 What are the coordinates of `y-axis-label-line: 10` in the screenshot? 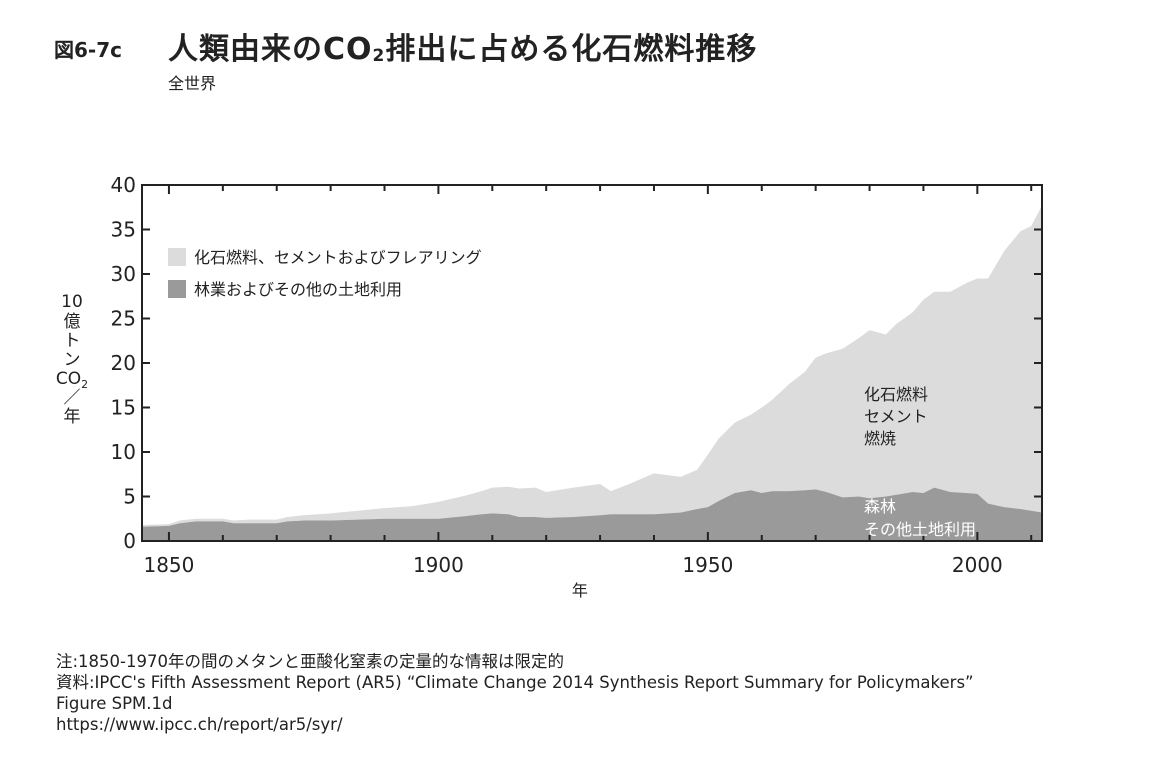 It's located at (72, 302).